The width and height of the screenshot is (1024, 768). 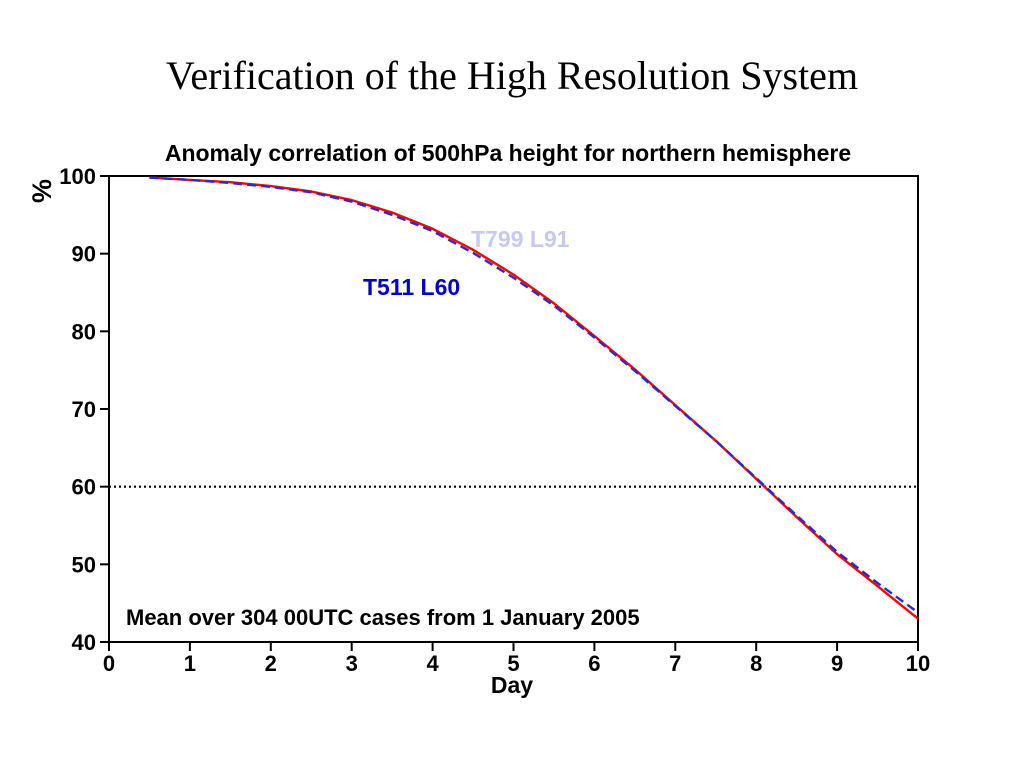 What do you see at coordinates (432, 663) in the screenshot?
I see `x-tick-label: 4` at bounding box center [432, 663].